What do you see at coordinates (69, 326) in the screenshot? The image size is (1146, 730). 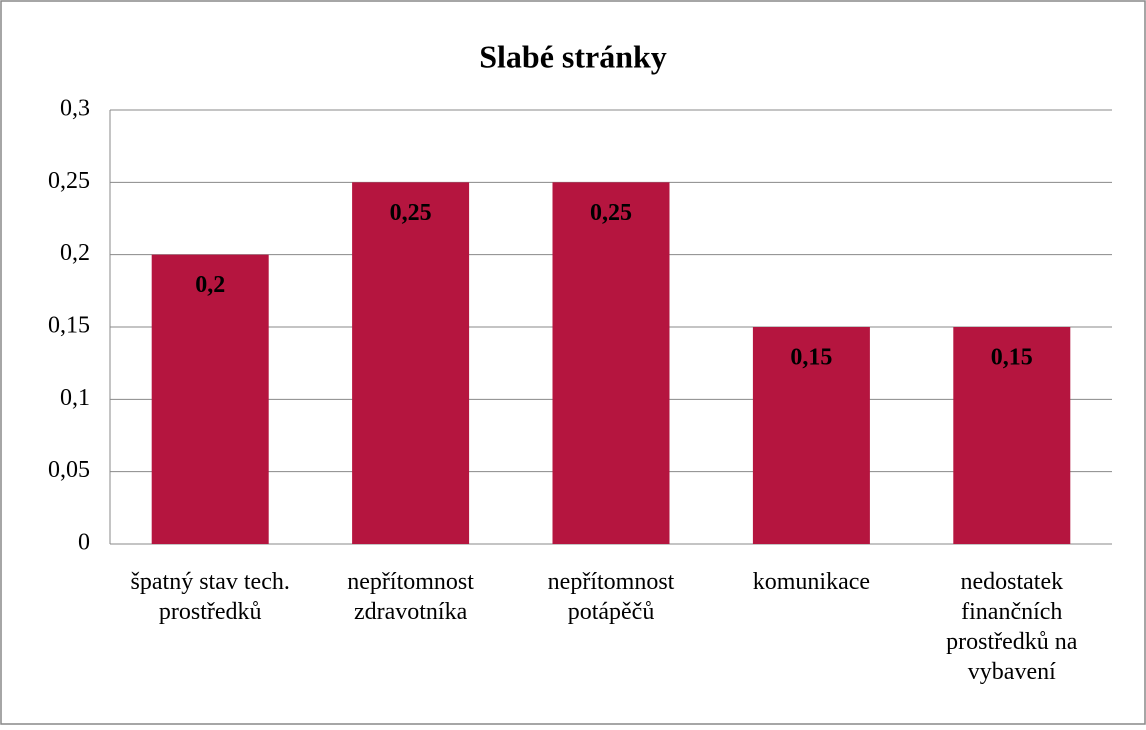 I see `y-tick-label: 0,15` at bounding box center [69, 326].